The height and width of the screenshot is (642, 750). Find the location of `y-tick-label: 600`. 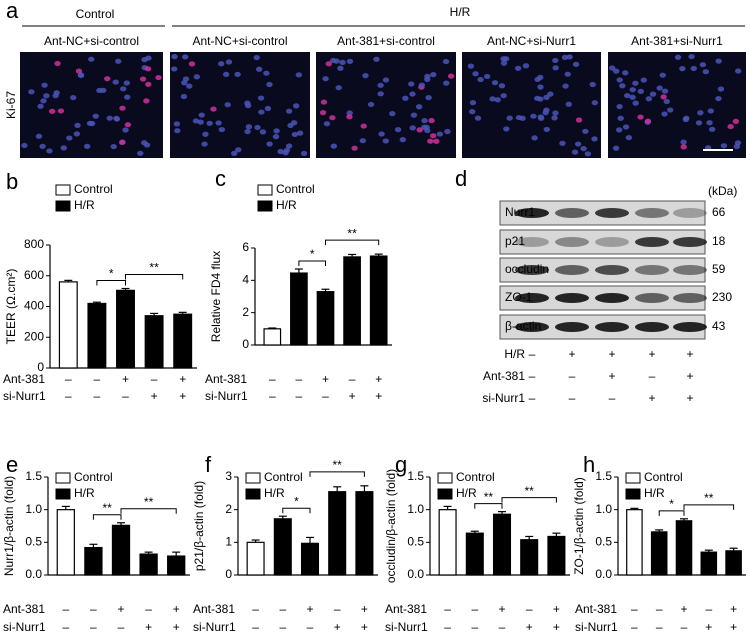

y-tick-label: 600 is located at coordinates (34, 275).